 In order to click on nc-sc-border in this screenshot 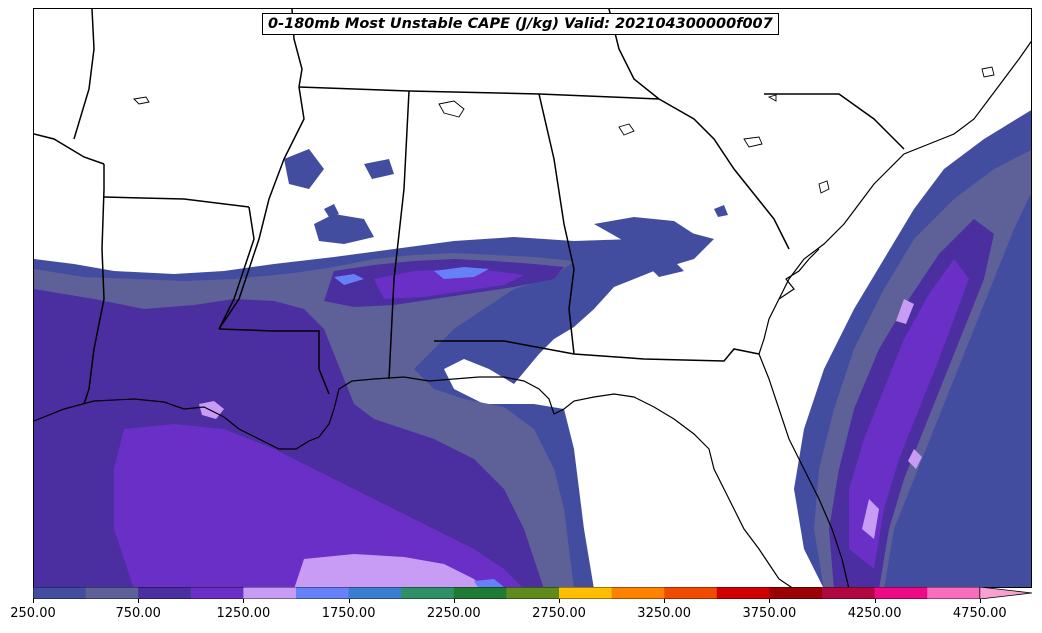, I will do `click(834, 121)`.